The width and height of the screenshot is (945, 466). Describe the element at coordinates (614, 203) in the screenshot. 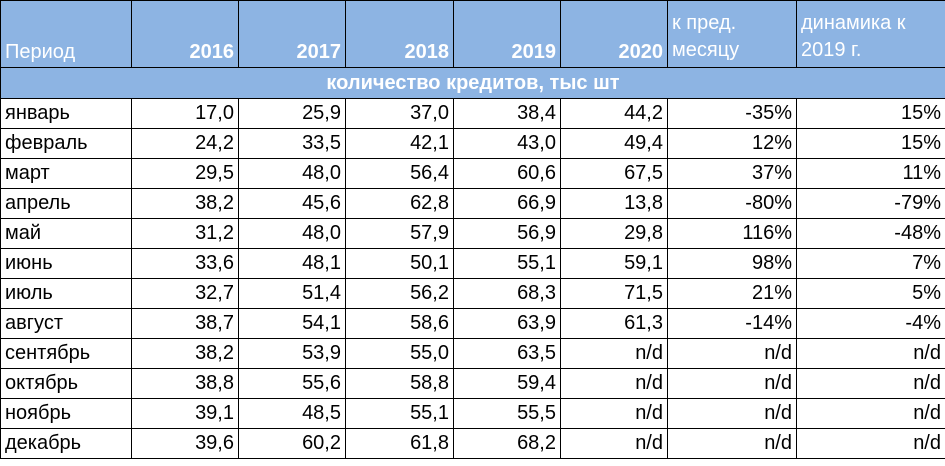

I see `value-2020-cell: 13,8` at that location.